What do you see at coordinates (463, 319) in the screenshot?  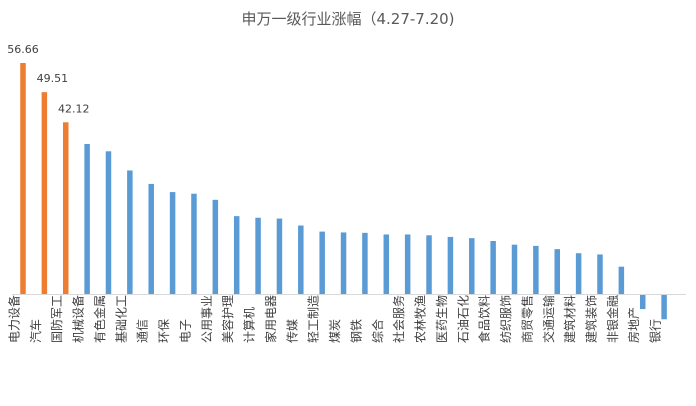 I see `category-label-22: 石油石化` at bounding box center [463, 319].